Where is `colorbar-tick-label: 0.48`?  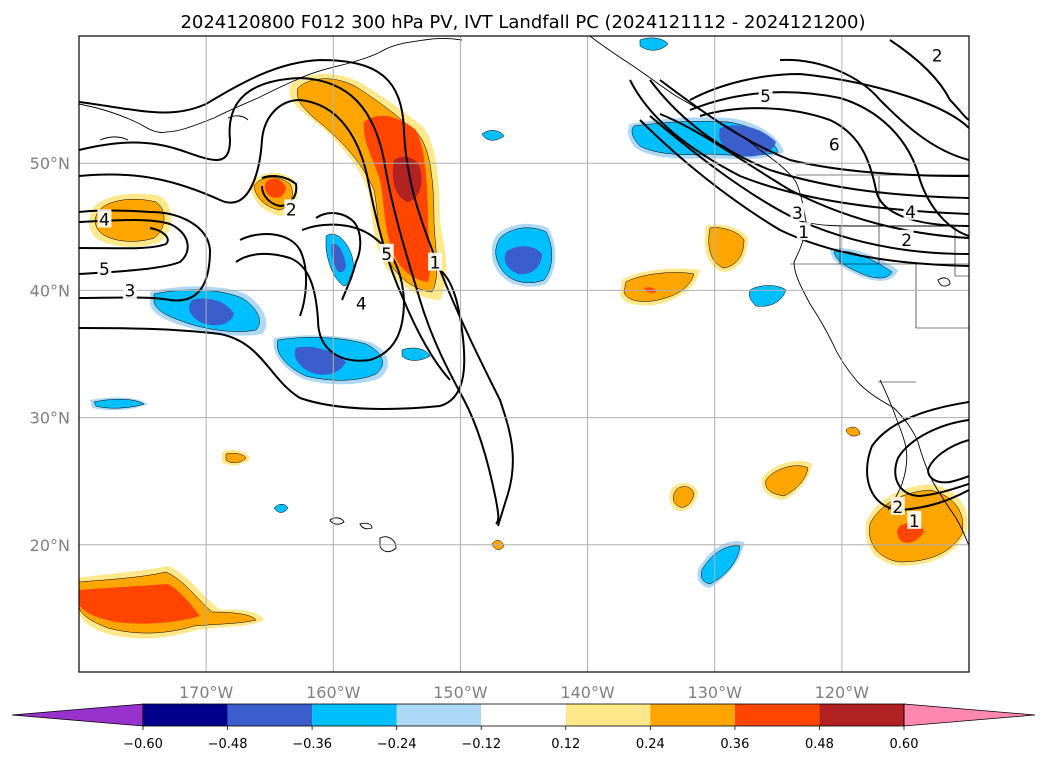
colorbar-tick-label: 0.48 is located at coordinates (819, 744).